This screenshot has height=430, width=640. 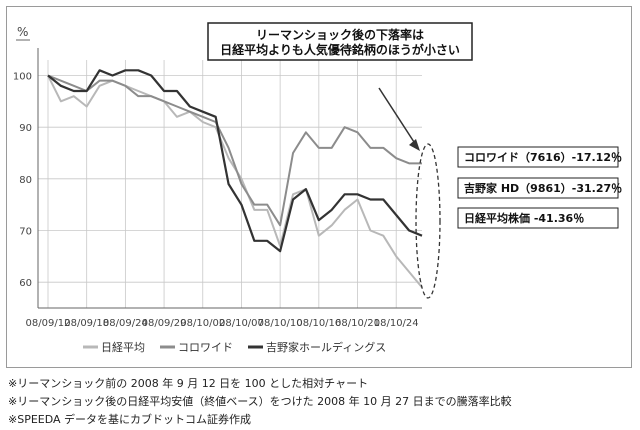 What do you see at coordinates (241, 323) in the screenshot?
I see `x-tick-label: 08/10/07` at bounding box center [241, 323].